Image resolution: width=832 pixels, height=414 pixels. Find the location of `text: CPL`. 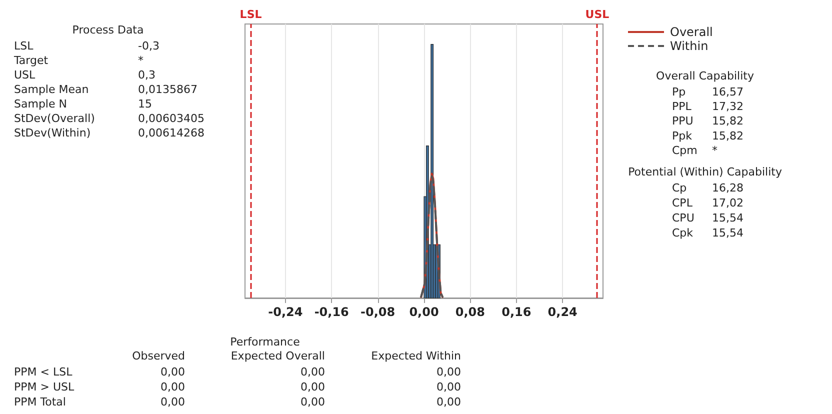

text: CPL is located at coordinates (683, 203).